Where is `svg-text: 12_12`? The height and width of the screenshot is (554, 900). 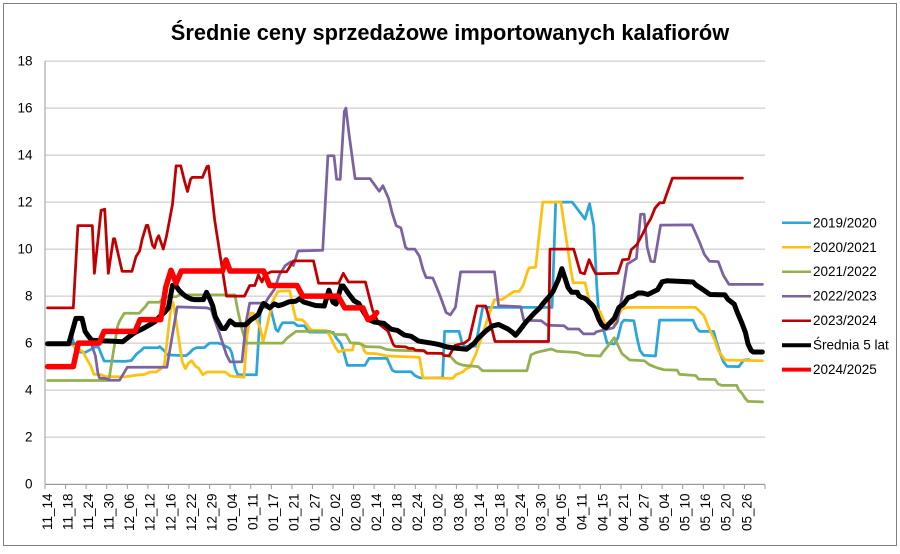 svg-text: 12_12 is located at coordinates (150, 513).